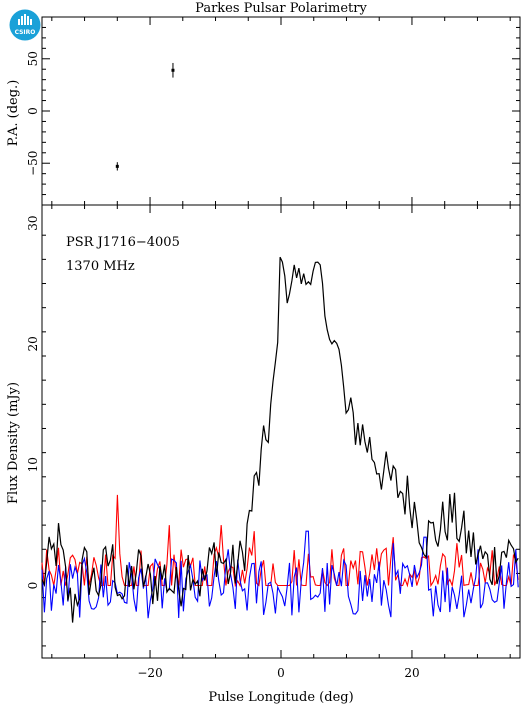 The width and height of the screenshot is (522, 710). What do you see at coordinates (33, 464) in the screenshot?
I see `flux-ytick-label: 10` at bounding box center [33, 464].